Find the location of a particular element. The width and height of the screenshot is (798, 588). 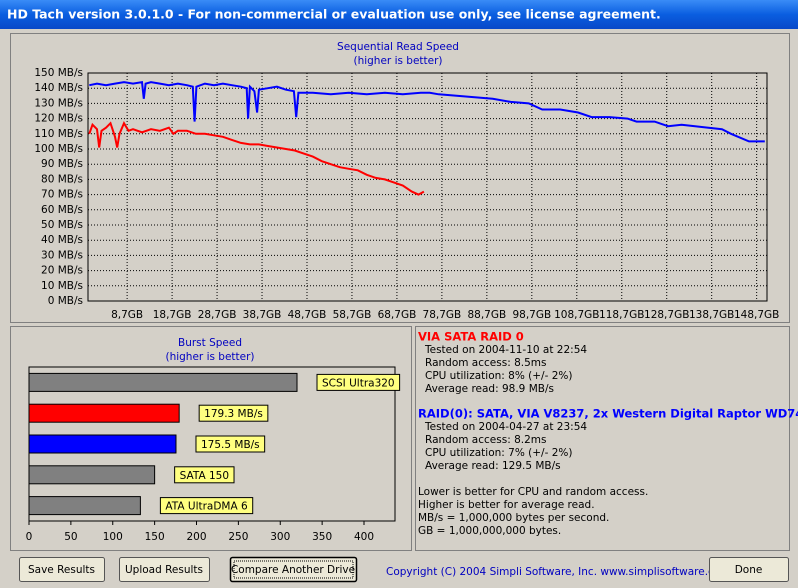

y-tick-label: 120 MB/s is located at coordinates (58, 119).